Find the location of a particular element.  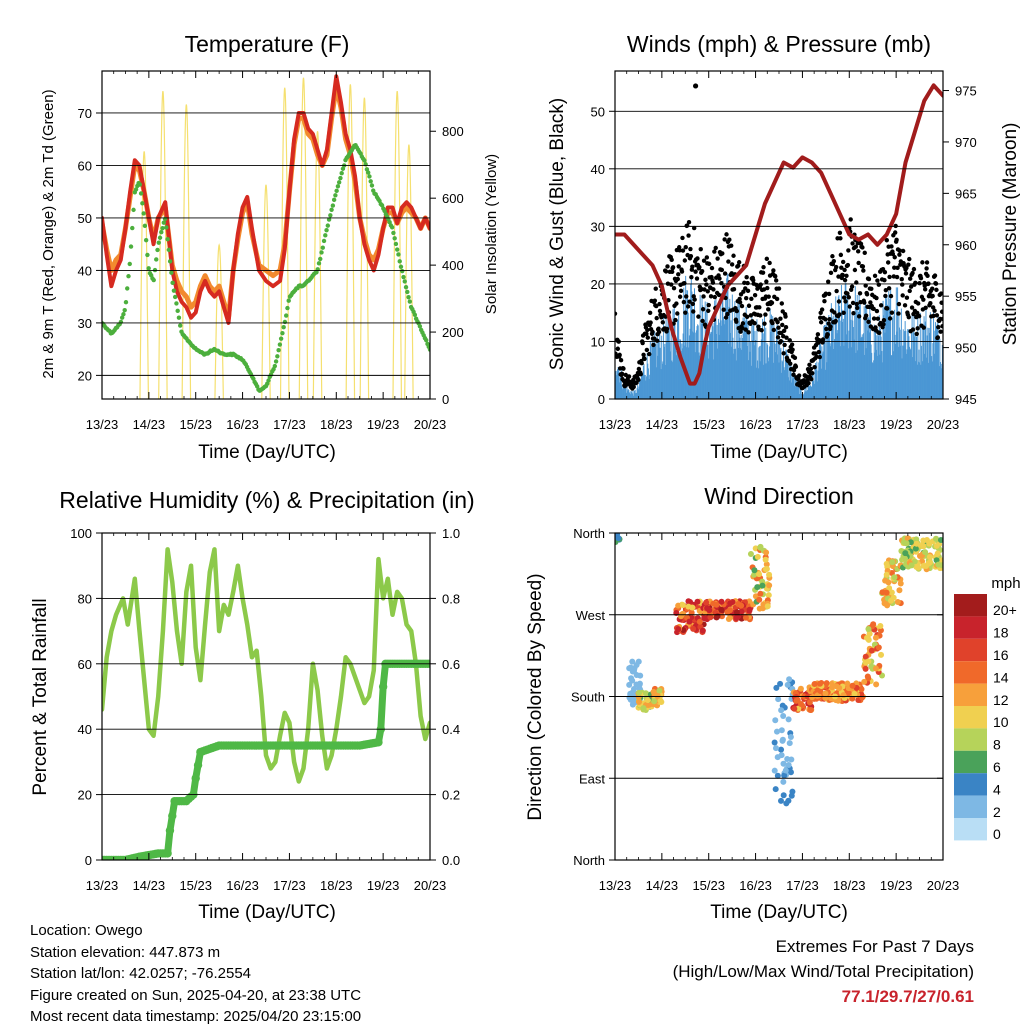

x-tick-label: 17/23 is located at coordinates (802, 424).